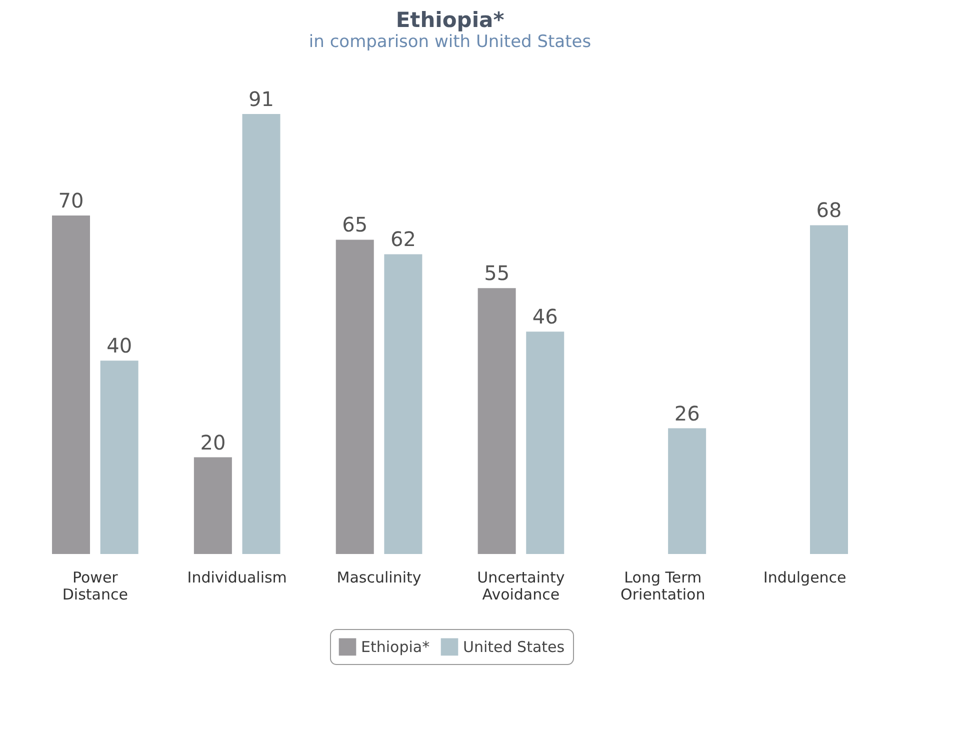 This screenshot has height=736, width=967. Describe the element at coordinates (663, 586) in the screenshot. I see `x-tick-label: Long Term Orientation` at that location.